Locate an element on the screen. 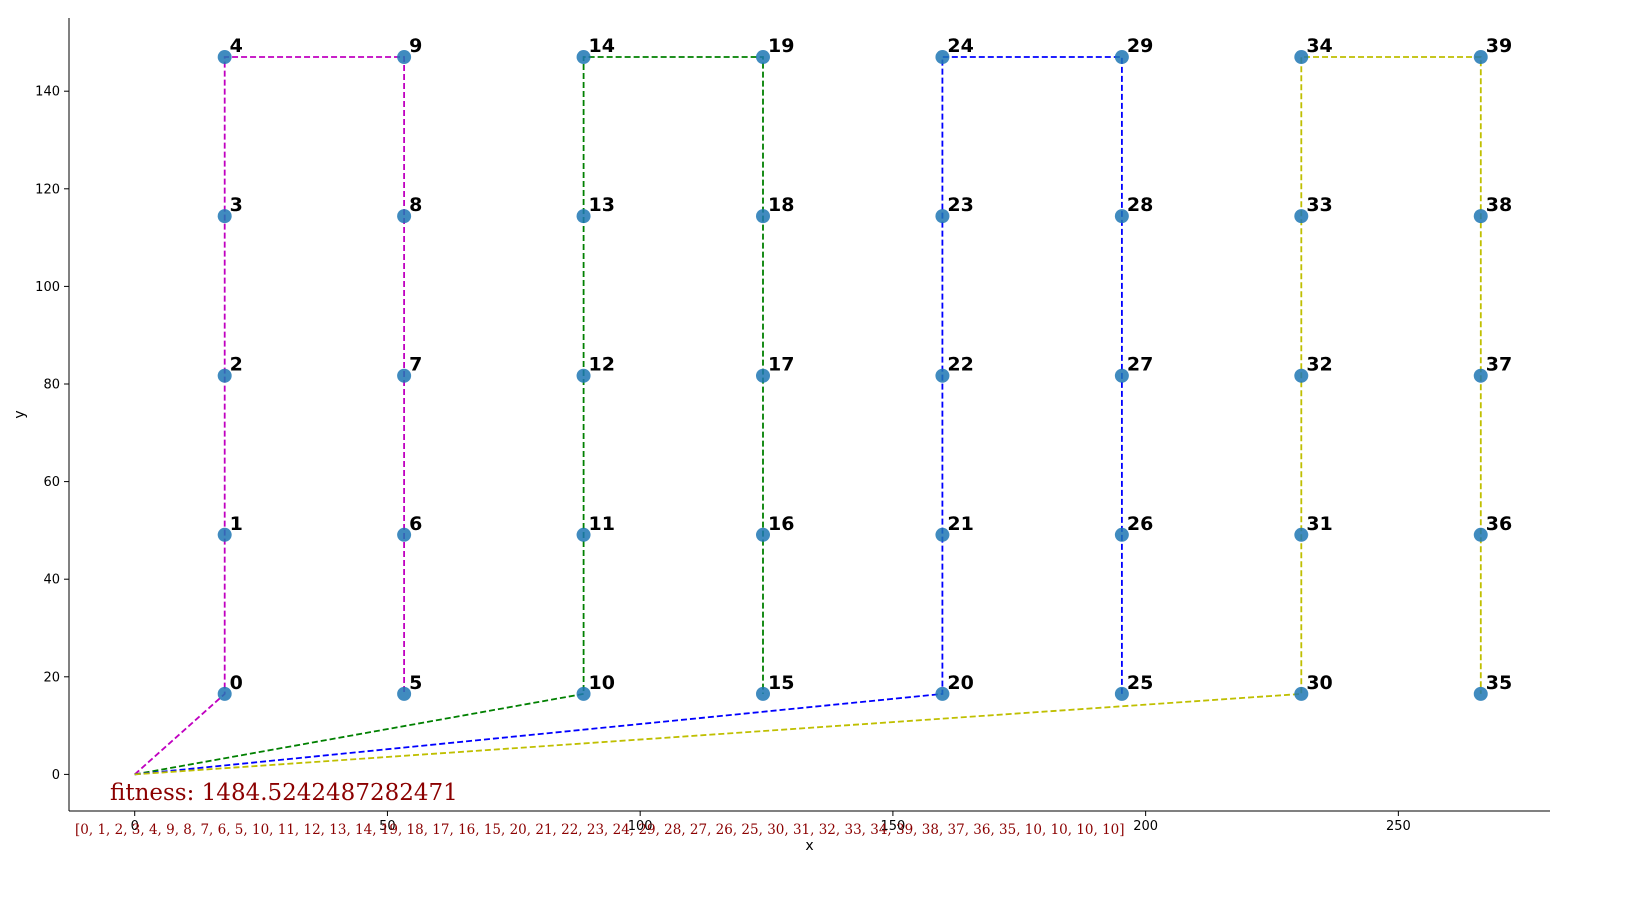 Image resolution: width=1627 pixels, height=905 pixels. point-label-9: 9 is located at coordinates (415, 46).